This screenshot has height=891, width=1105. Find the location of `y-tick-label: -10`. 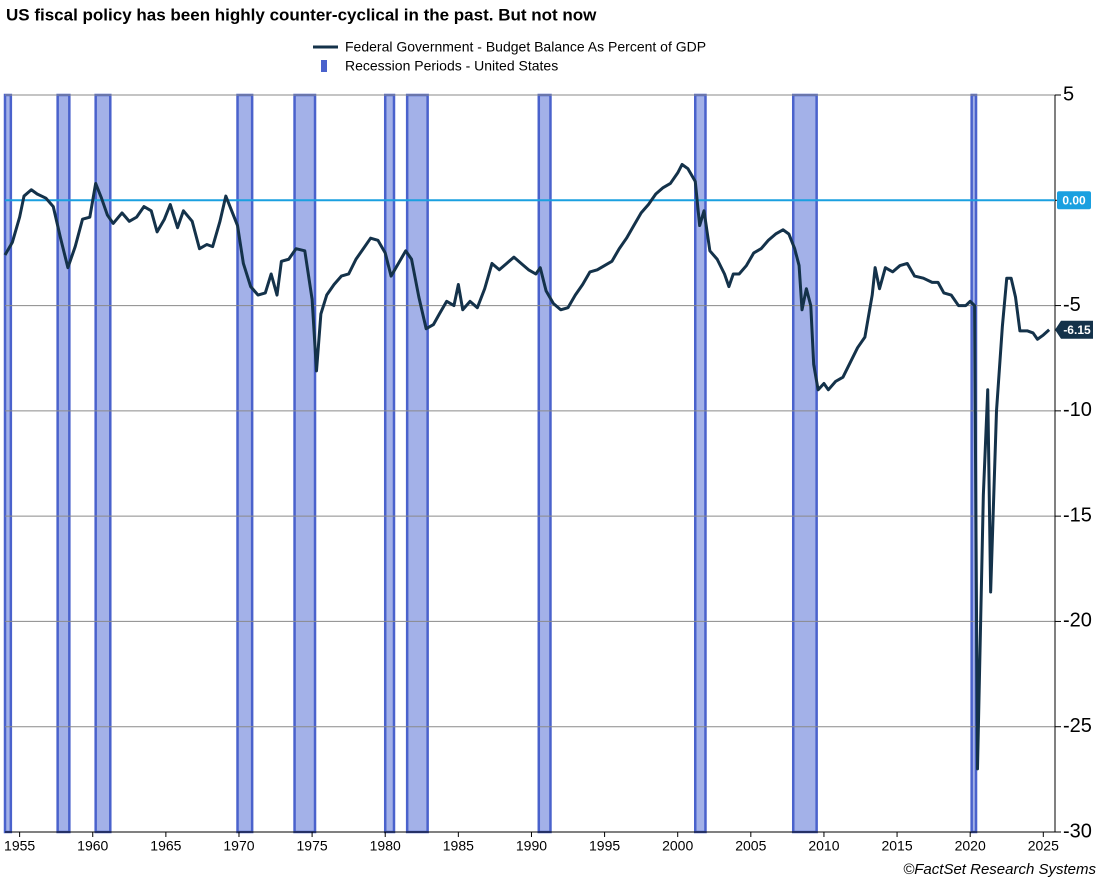

y-tick-label: -10 is located at coordinates (1077, 410).